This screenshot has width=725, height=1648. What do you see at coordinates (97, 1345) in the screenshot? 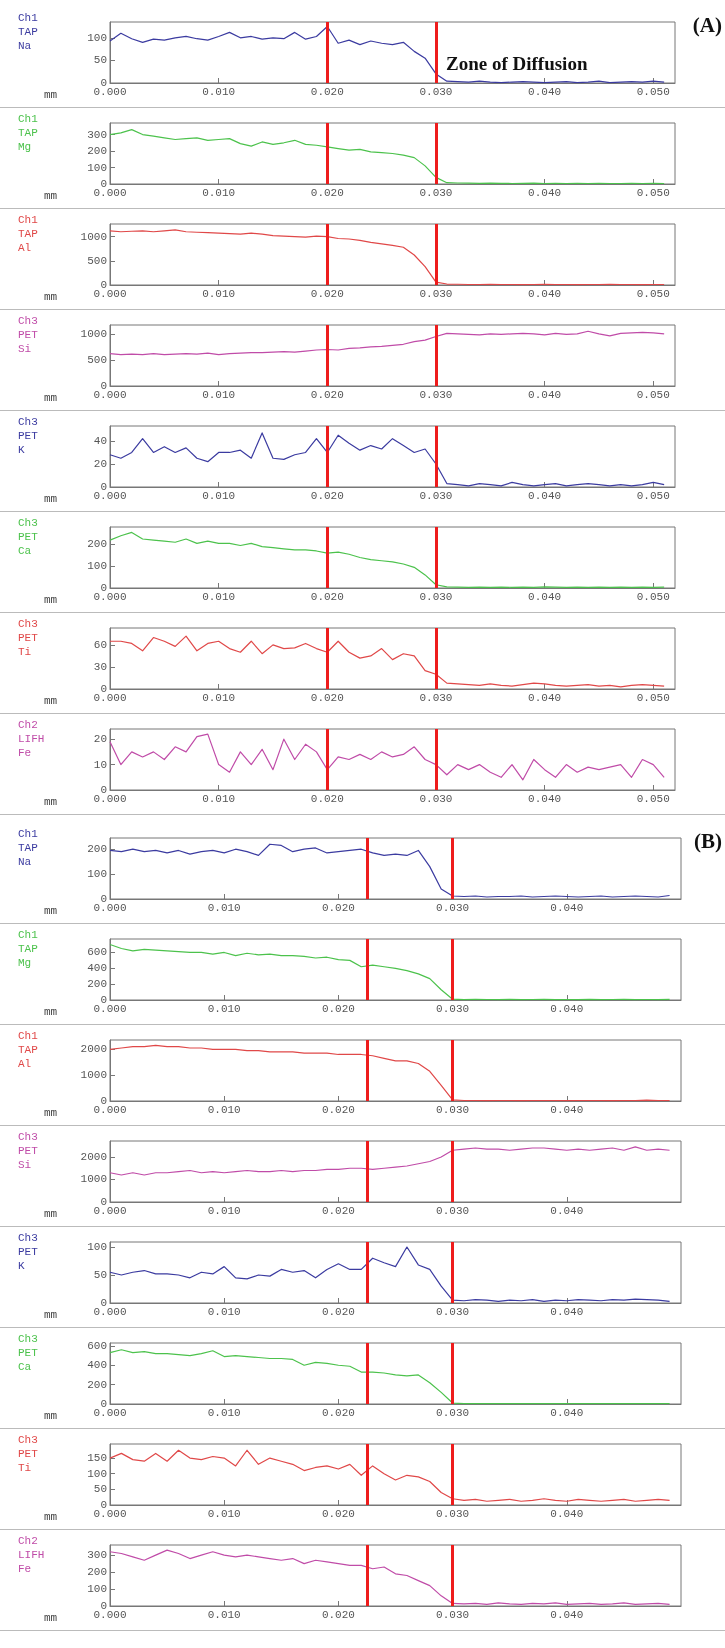
I see `y-tick-label: 600` at bounding box center [97, 1345].